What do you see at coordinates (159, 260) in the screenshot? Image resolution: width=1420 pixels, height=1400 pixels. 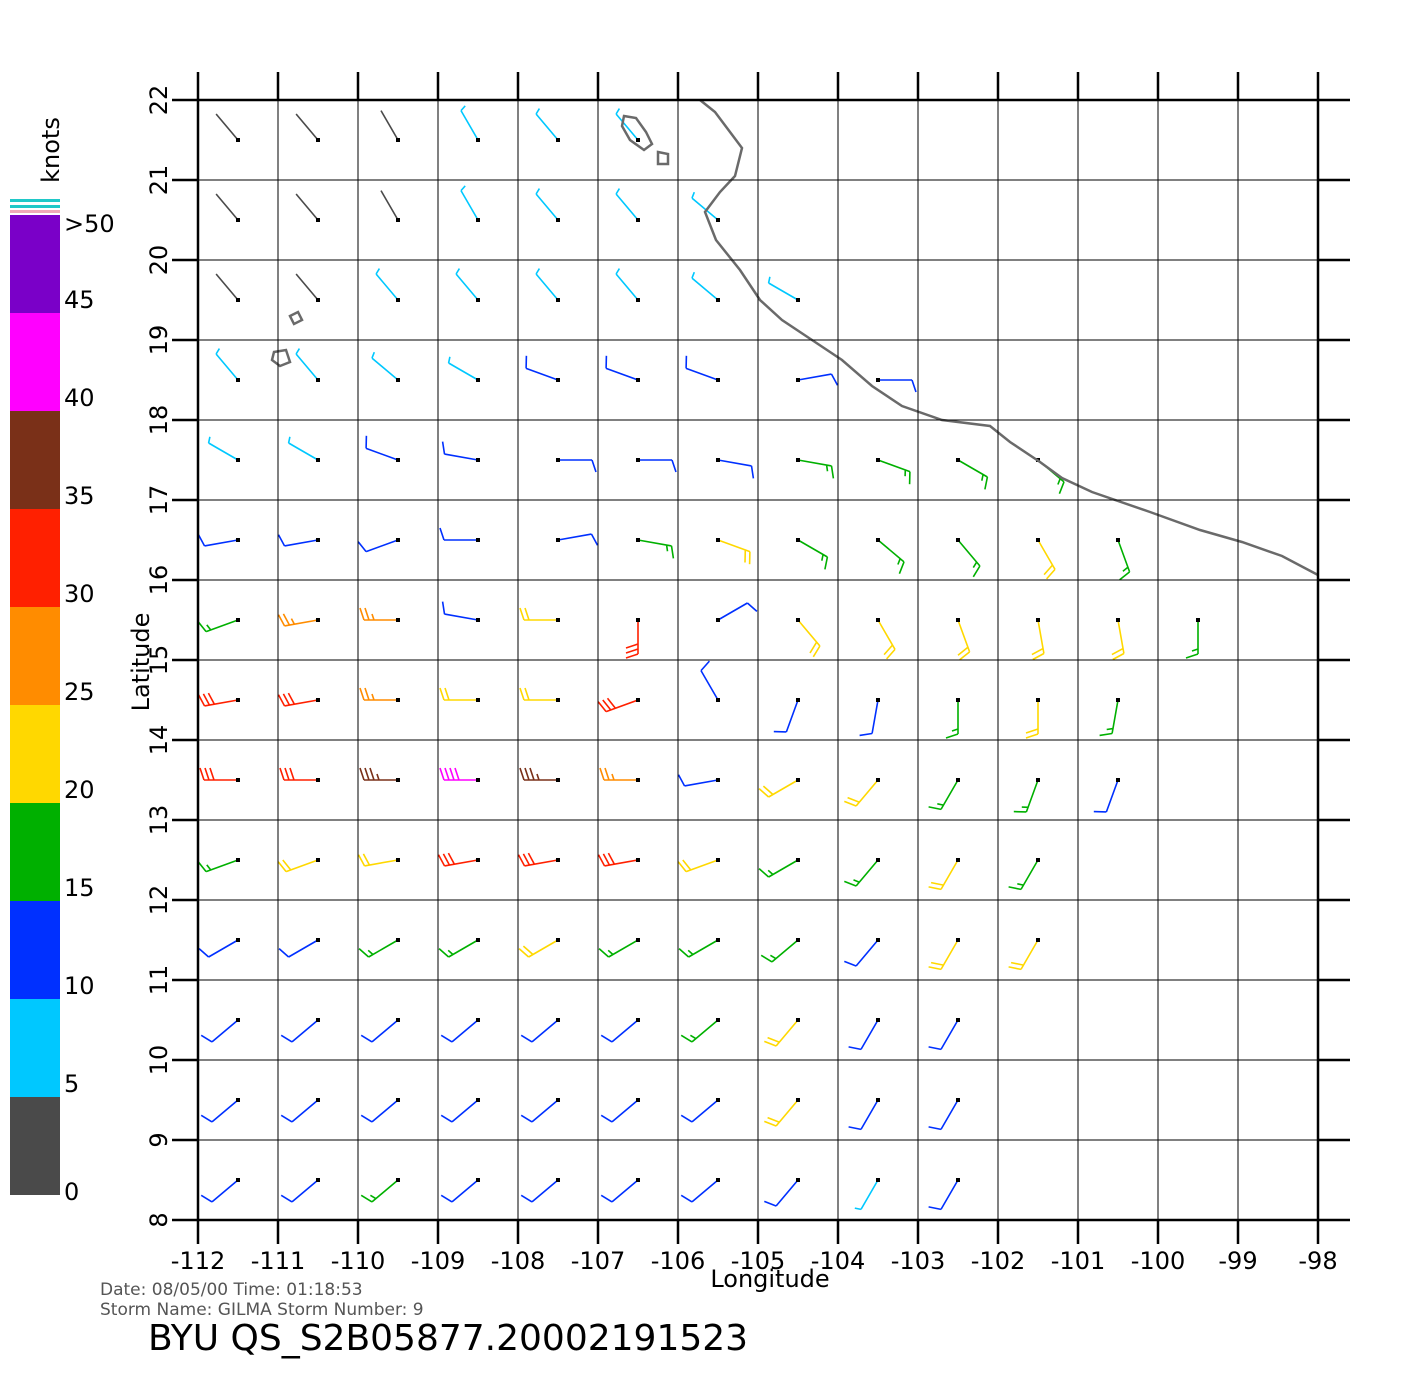 I see `y-tick-label: 20` at bounding box center [159, 260].